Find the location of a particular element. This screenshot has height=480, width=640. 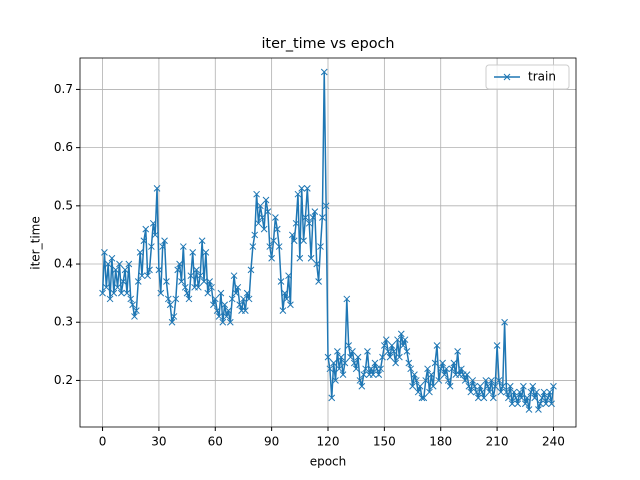

x-tick-label: 120 is located at coordinates (328, 442).